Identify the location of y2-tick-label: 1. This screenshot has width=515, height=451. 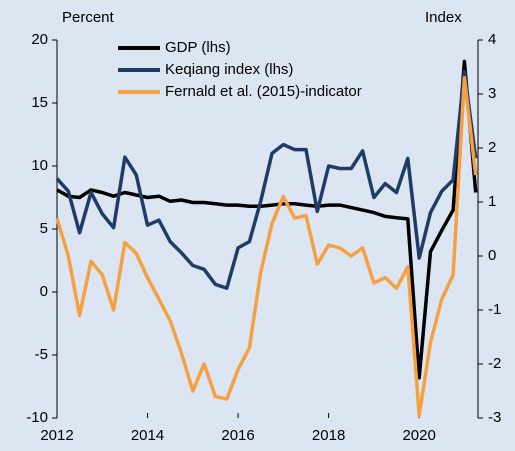
(492, 201).